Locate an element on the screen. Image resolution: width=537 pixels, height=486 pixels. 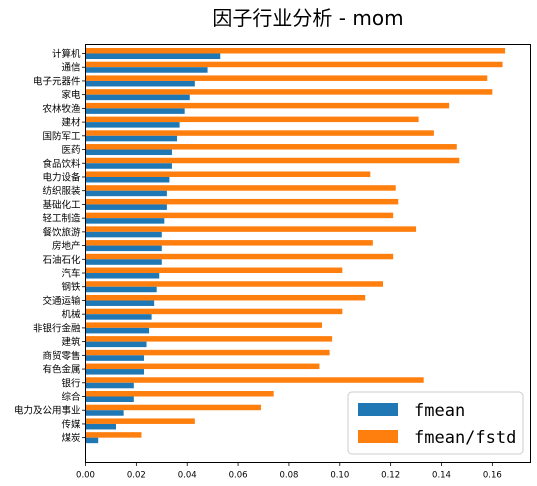
category-label-19: 机械 is located at coordinates (71, 315).